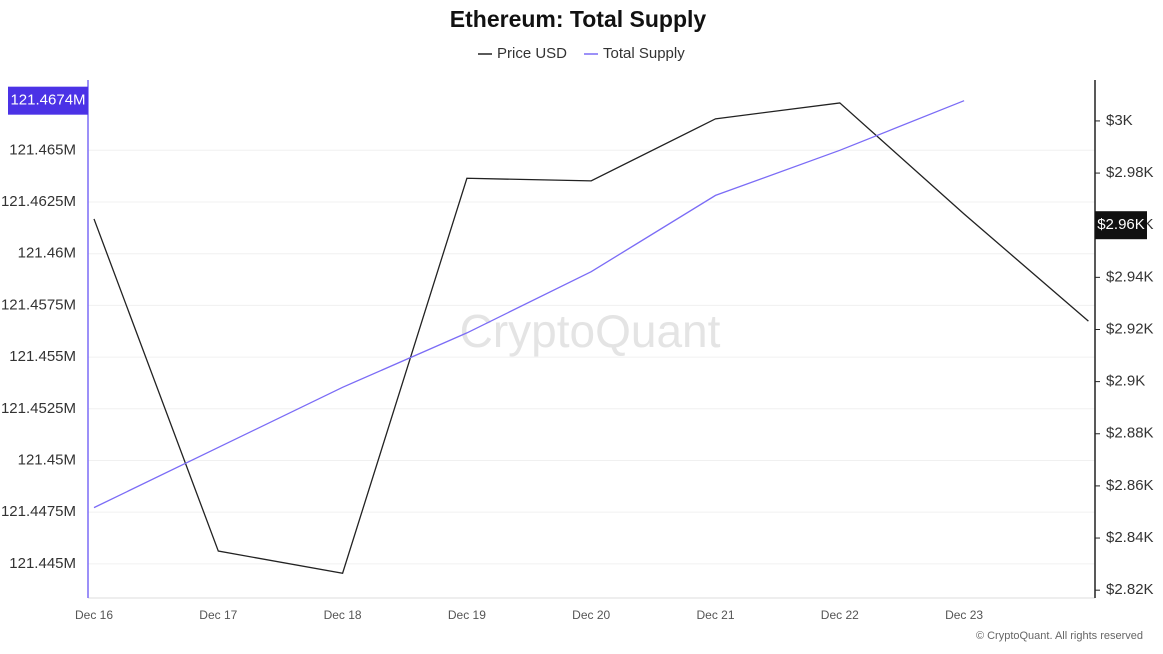  Describe the element at coordinates (1130, 328) in the screenshot. I see `y2-tick-label: $2.92K` at that location.